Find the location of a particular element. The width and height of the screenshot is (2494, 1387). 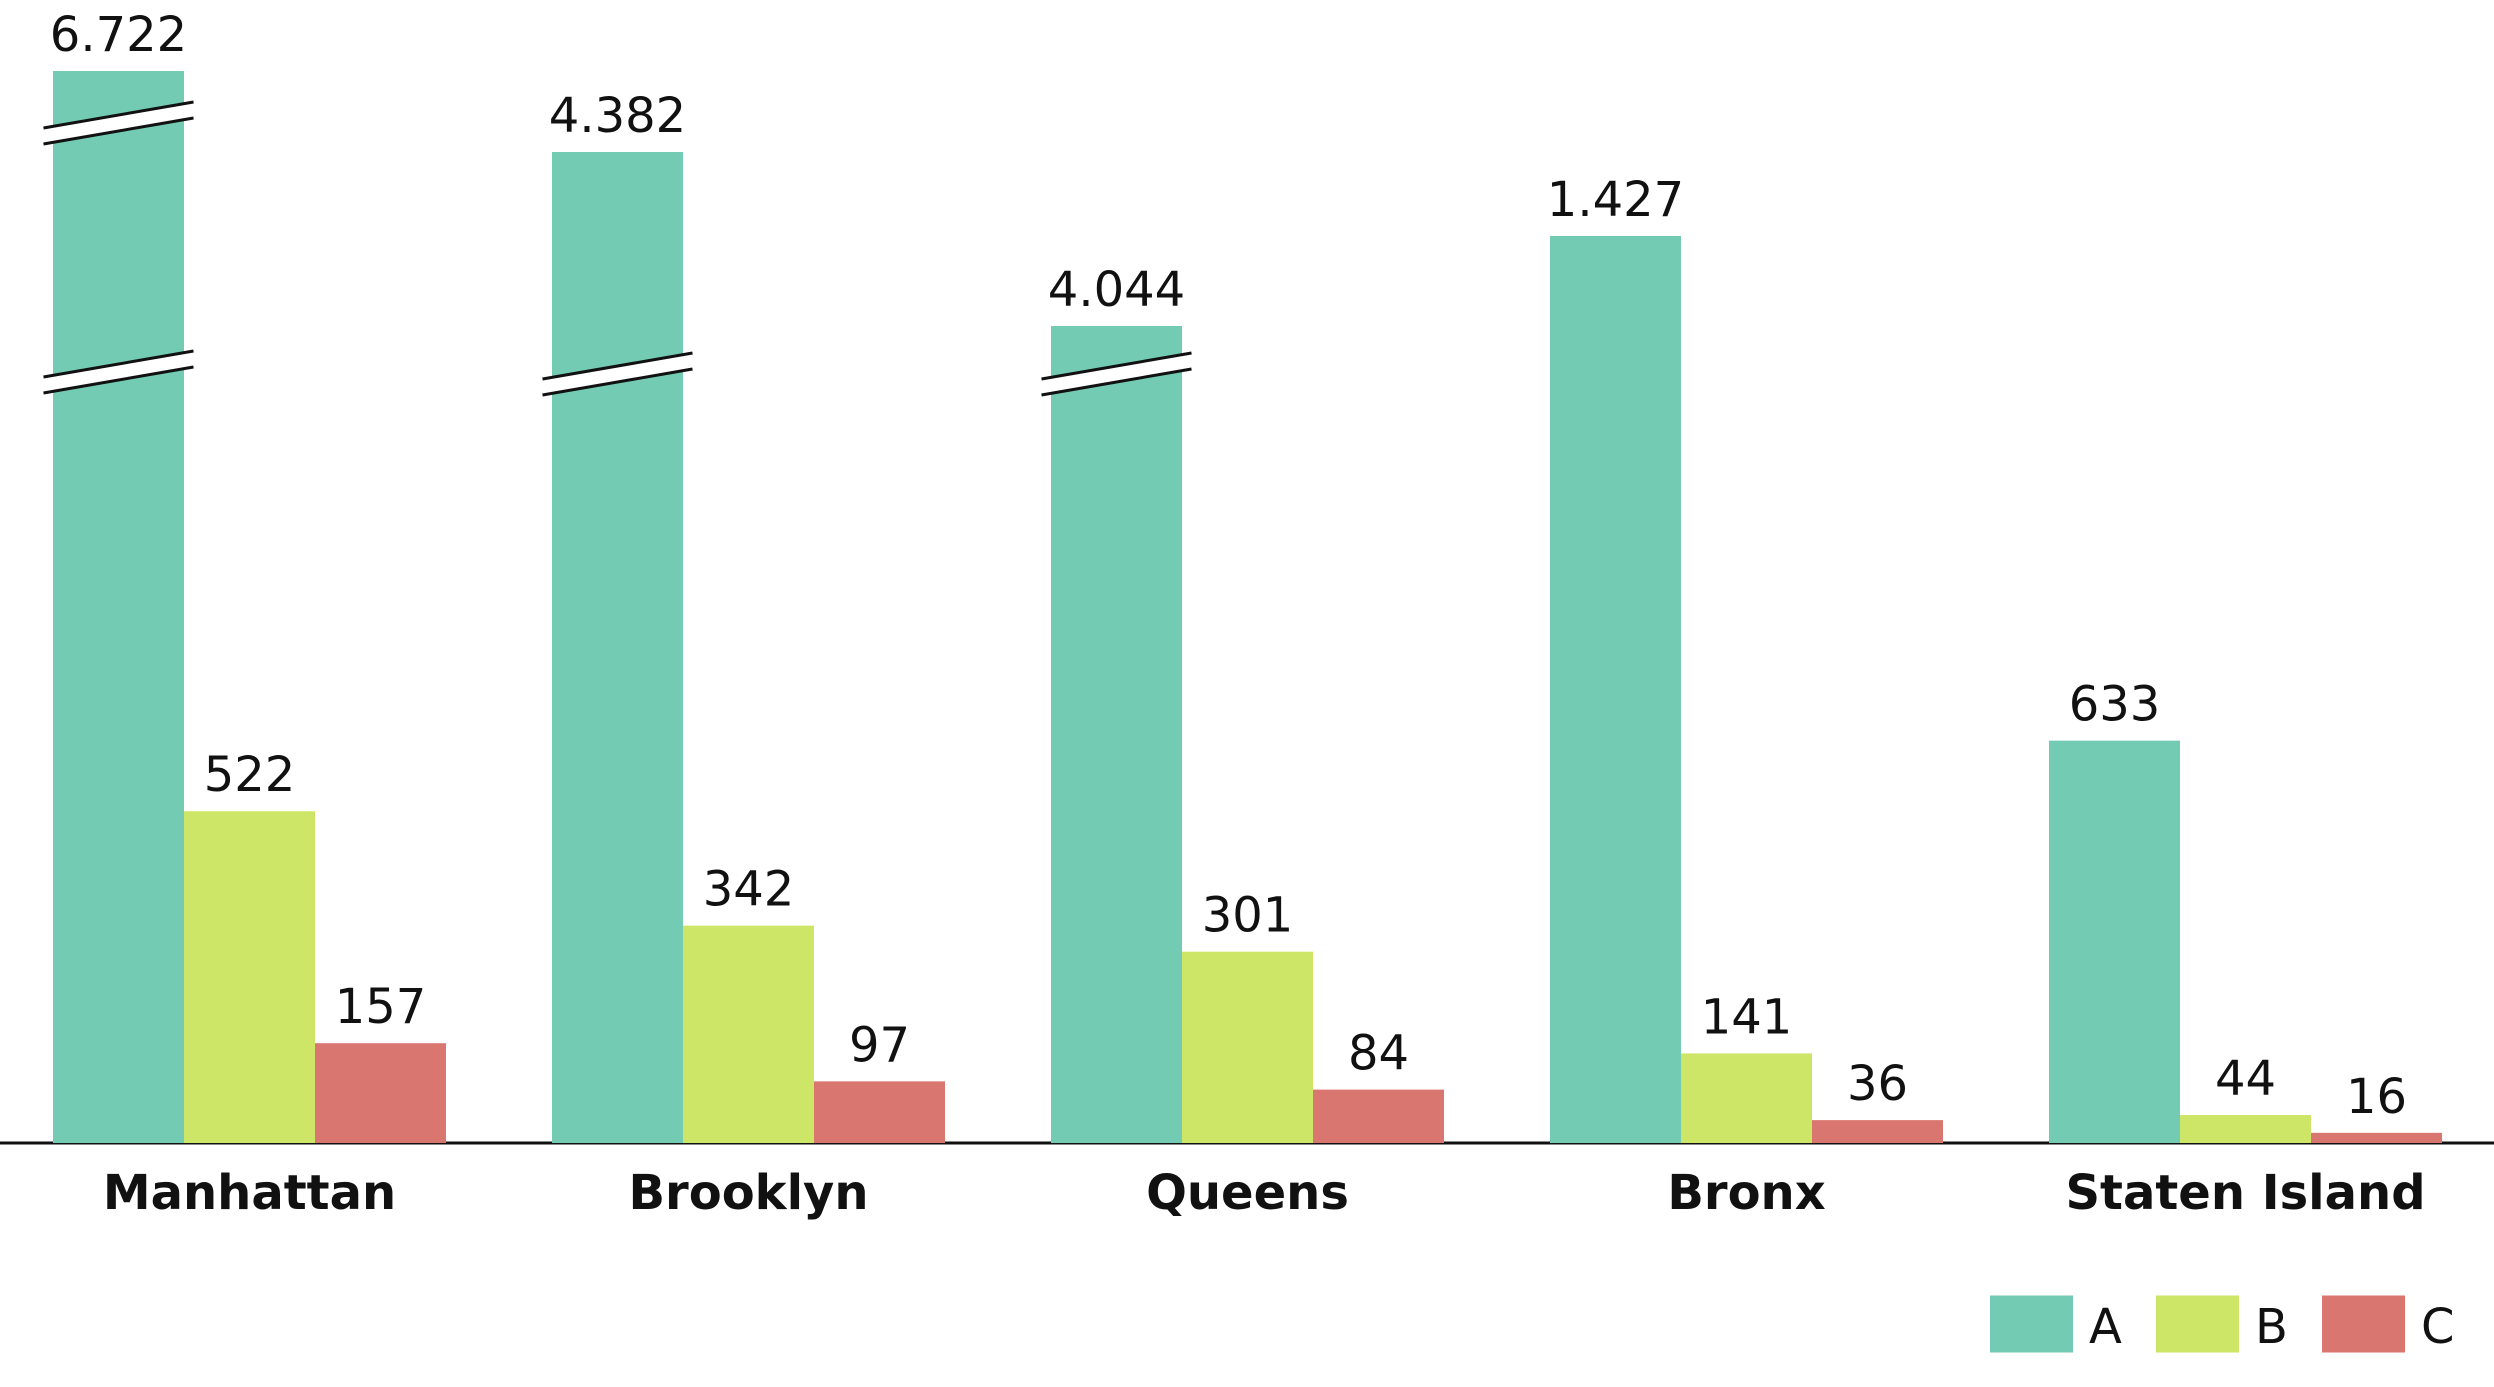

data-label: 141 is located at coordinates (1747, 1017).